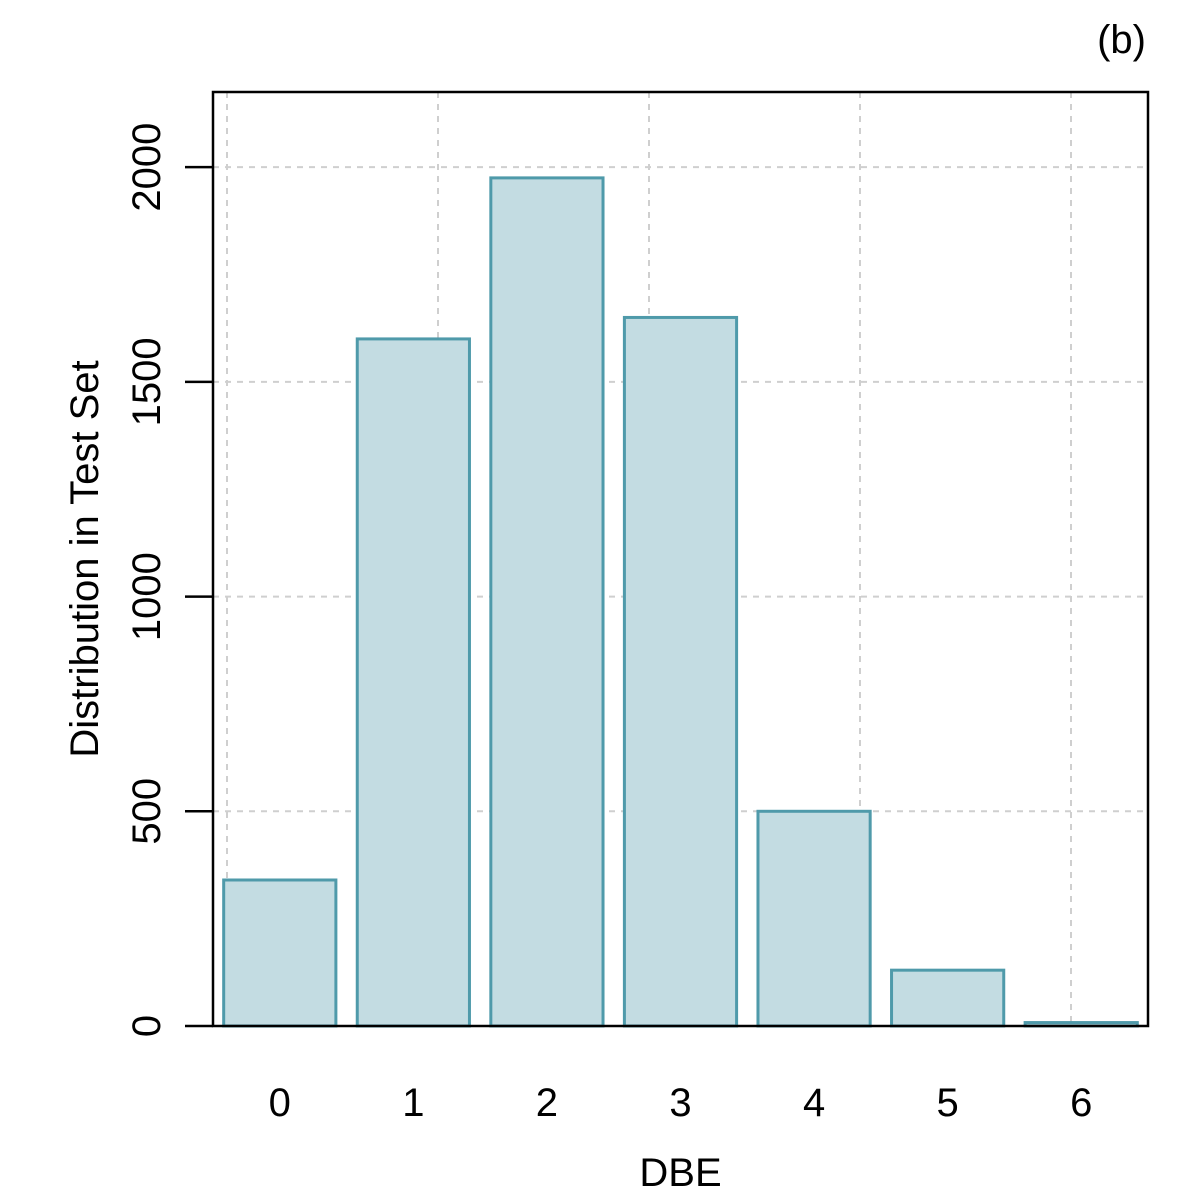  Describe the element at coordinates (147, 167) in the screenshot. I see `y-tick-label: 2000` at that location.